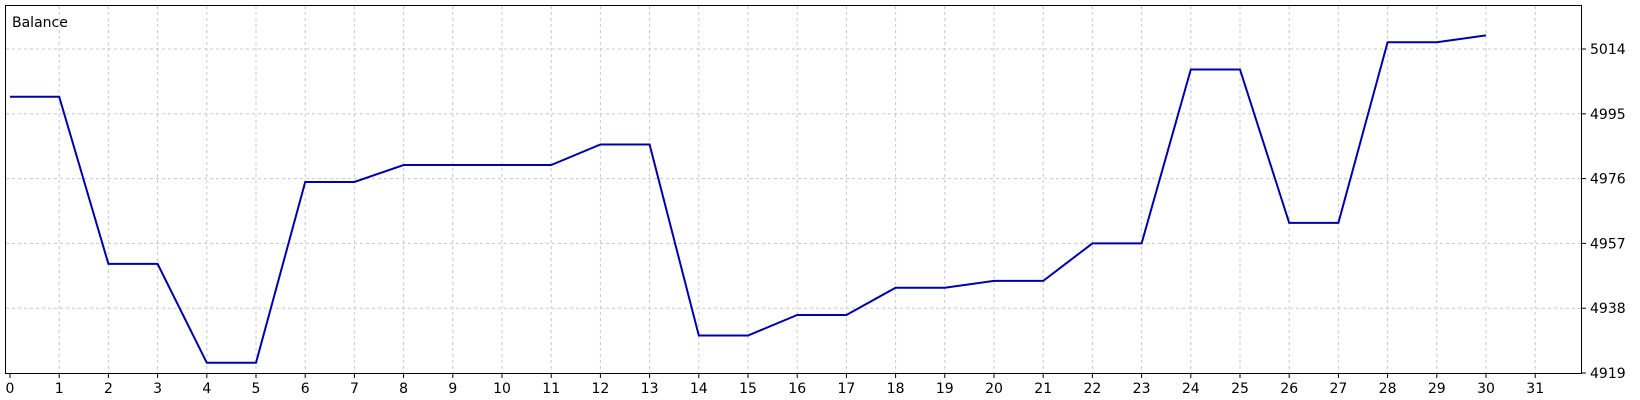 This screenshot has height=400, width=1640. Describe the element at coordinates (40, 23) in the screenshot. I see `chart-title: Balance` at that location.